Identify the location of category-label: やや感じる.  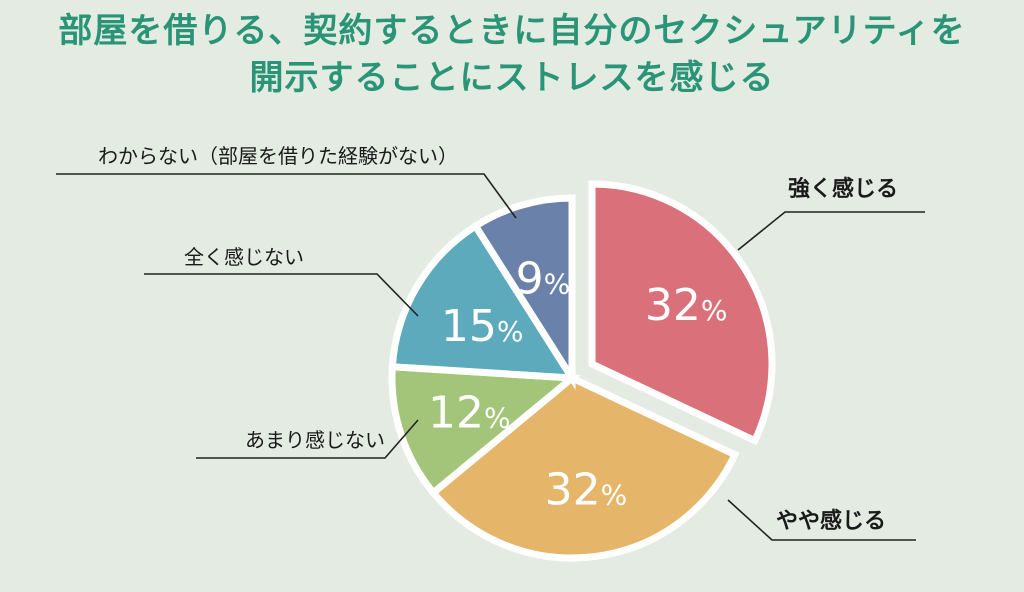
(831, 521).